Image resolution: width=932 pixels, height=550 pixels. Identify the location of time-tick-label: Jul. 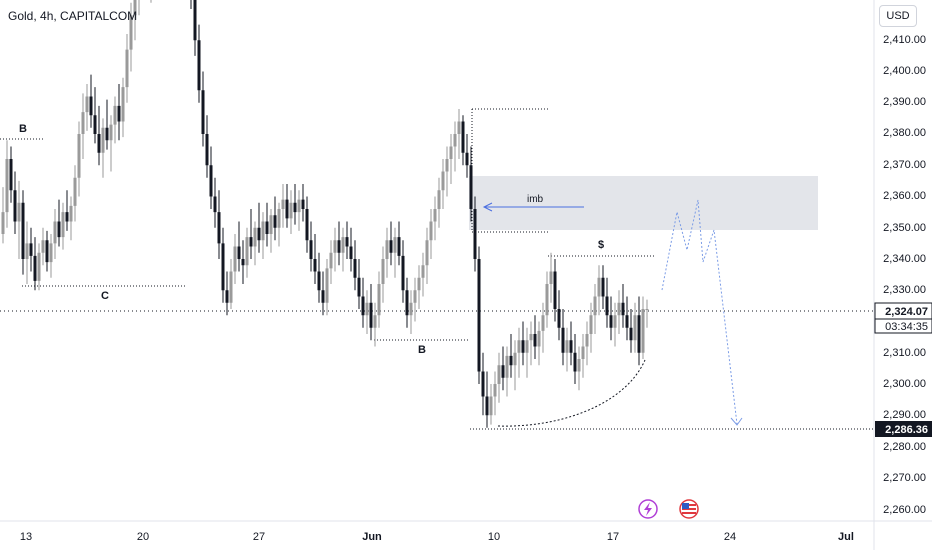
(846, 537).